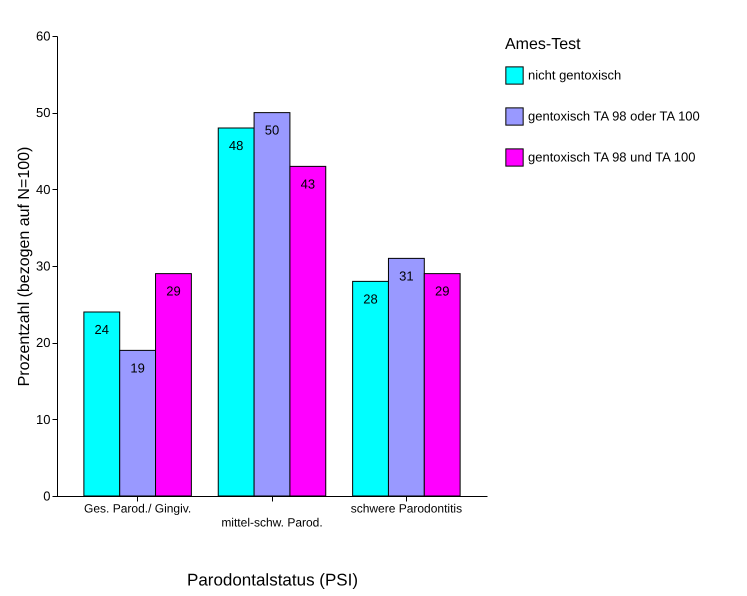 This screenshot has height=596, width=747. Describe the element at coordinates (25, 266) in the screenshot. I see `y-axis-title: Prozentzahl (bezogen auf N=100)` at that location.